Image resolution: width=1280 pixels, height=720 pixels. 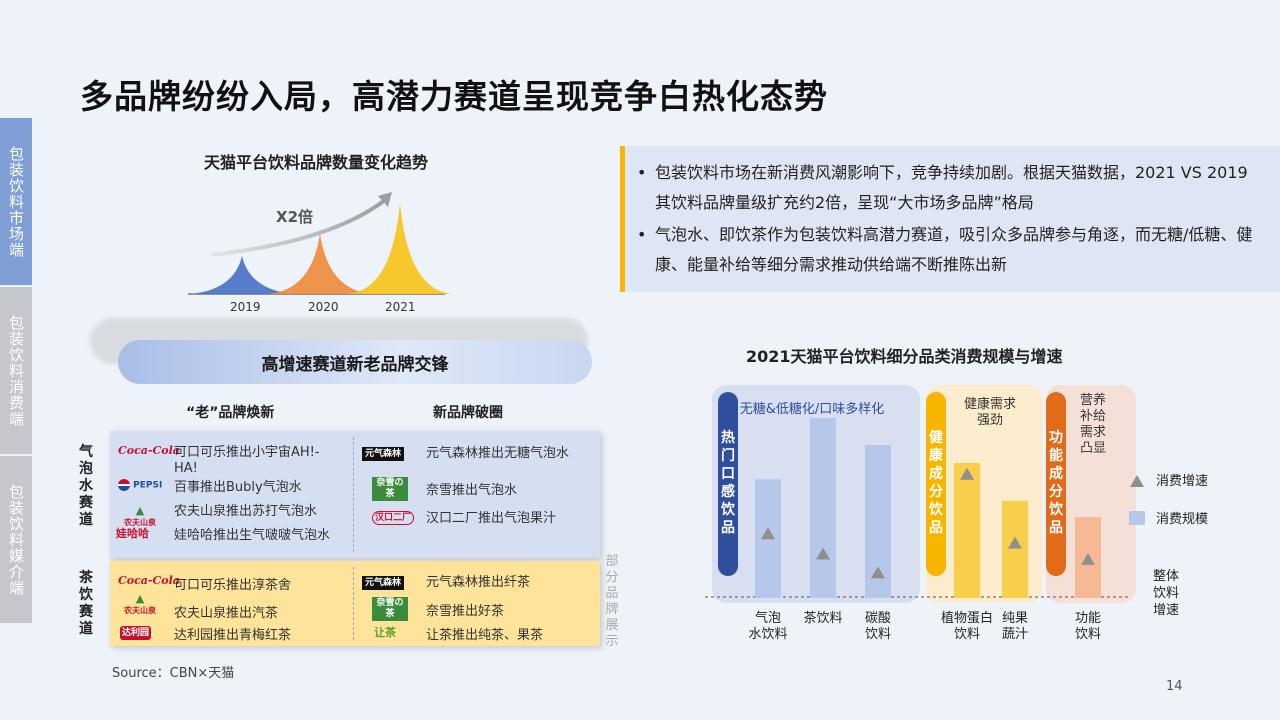 I want to click on source-note: Source：CBN×天猫, so click(x=173, y=673).